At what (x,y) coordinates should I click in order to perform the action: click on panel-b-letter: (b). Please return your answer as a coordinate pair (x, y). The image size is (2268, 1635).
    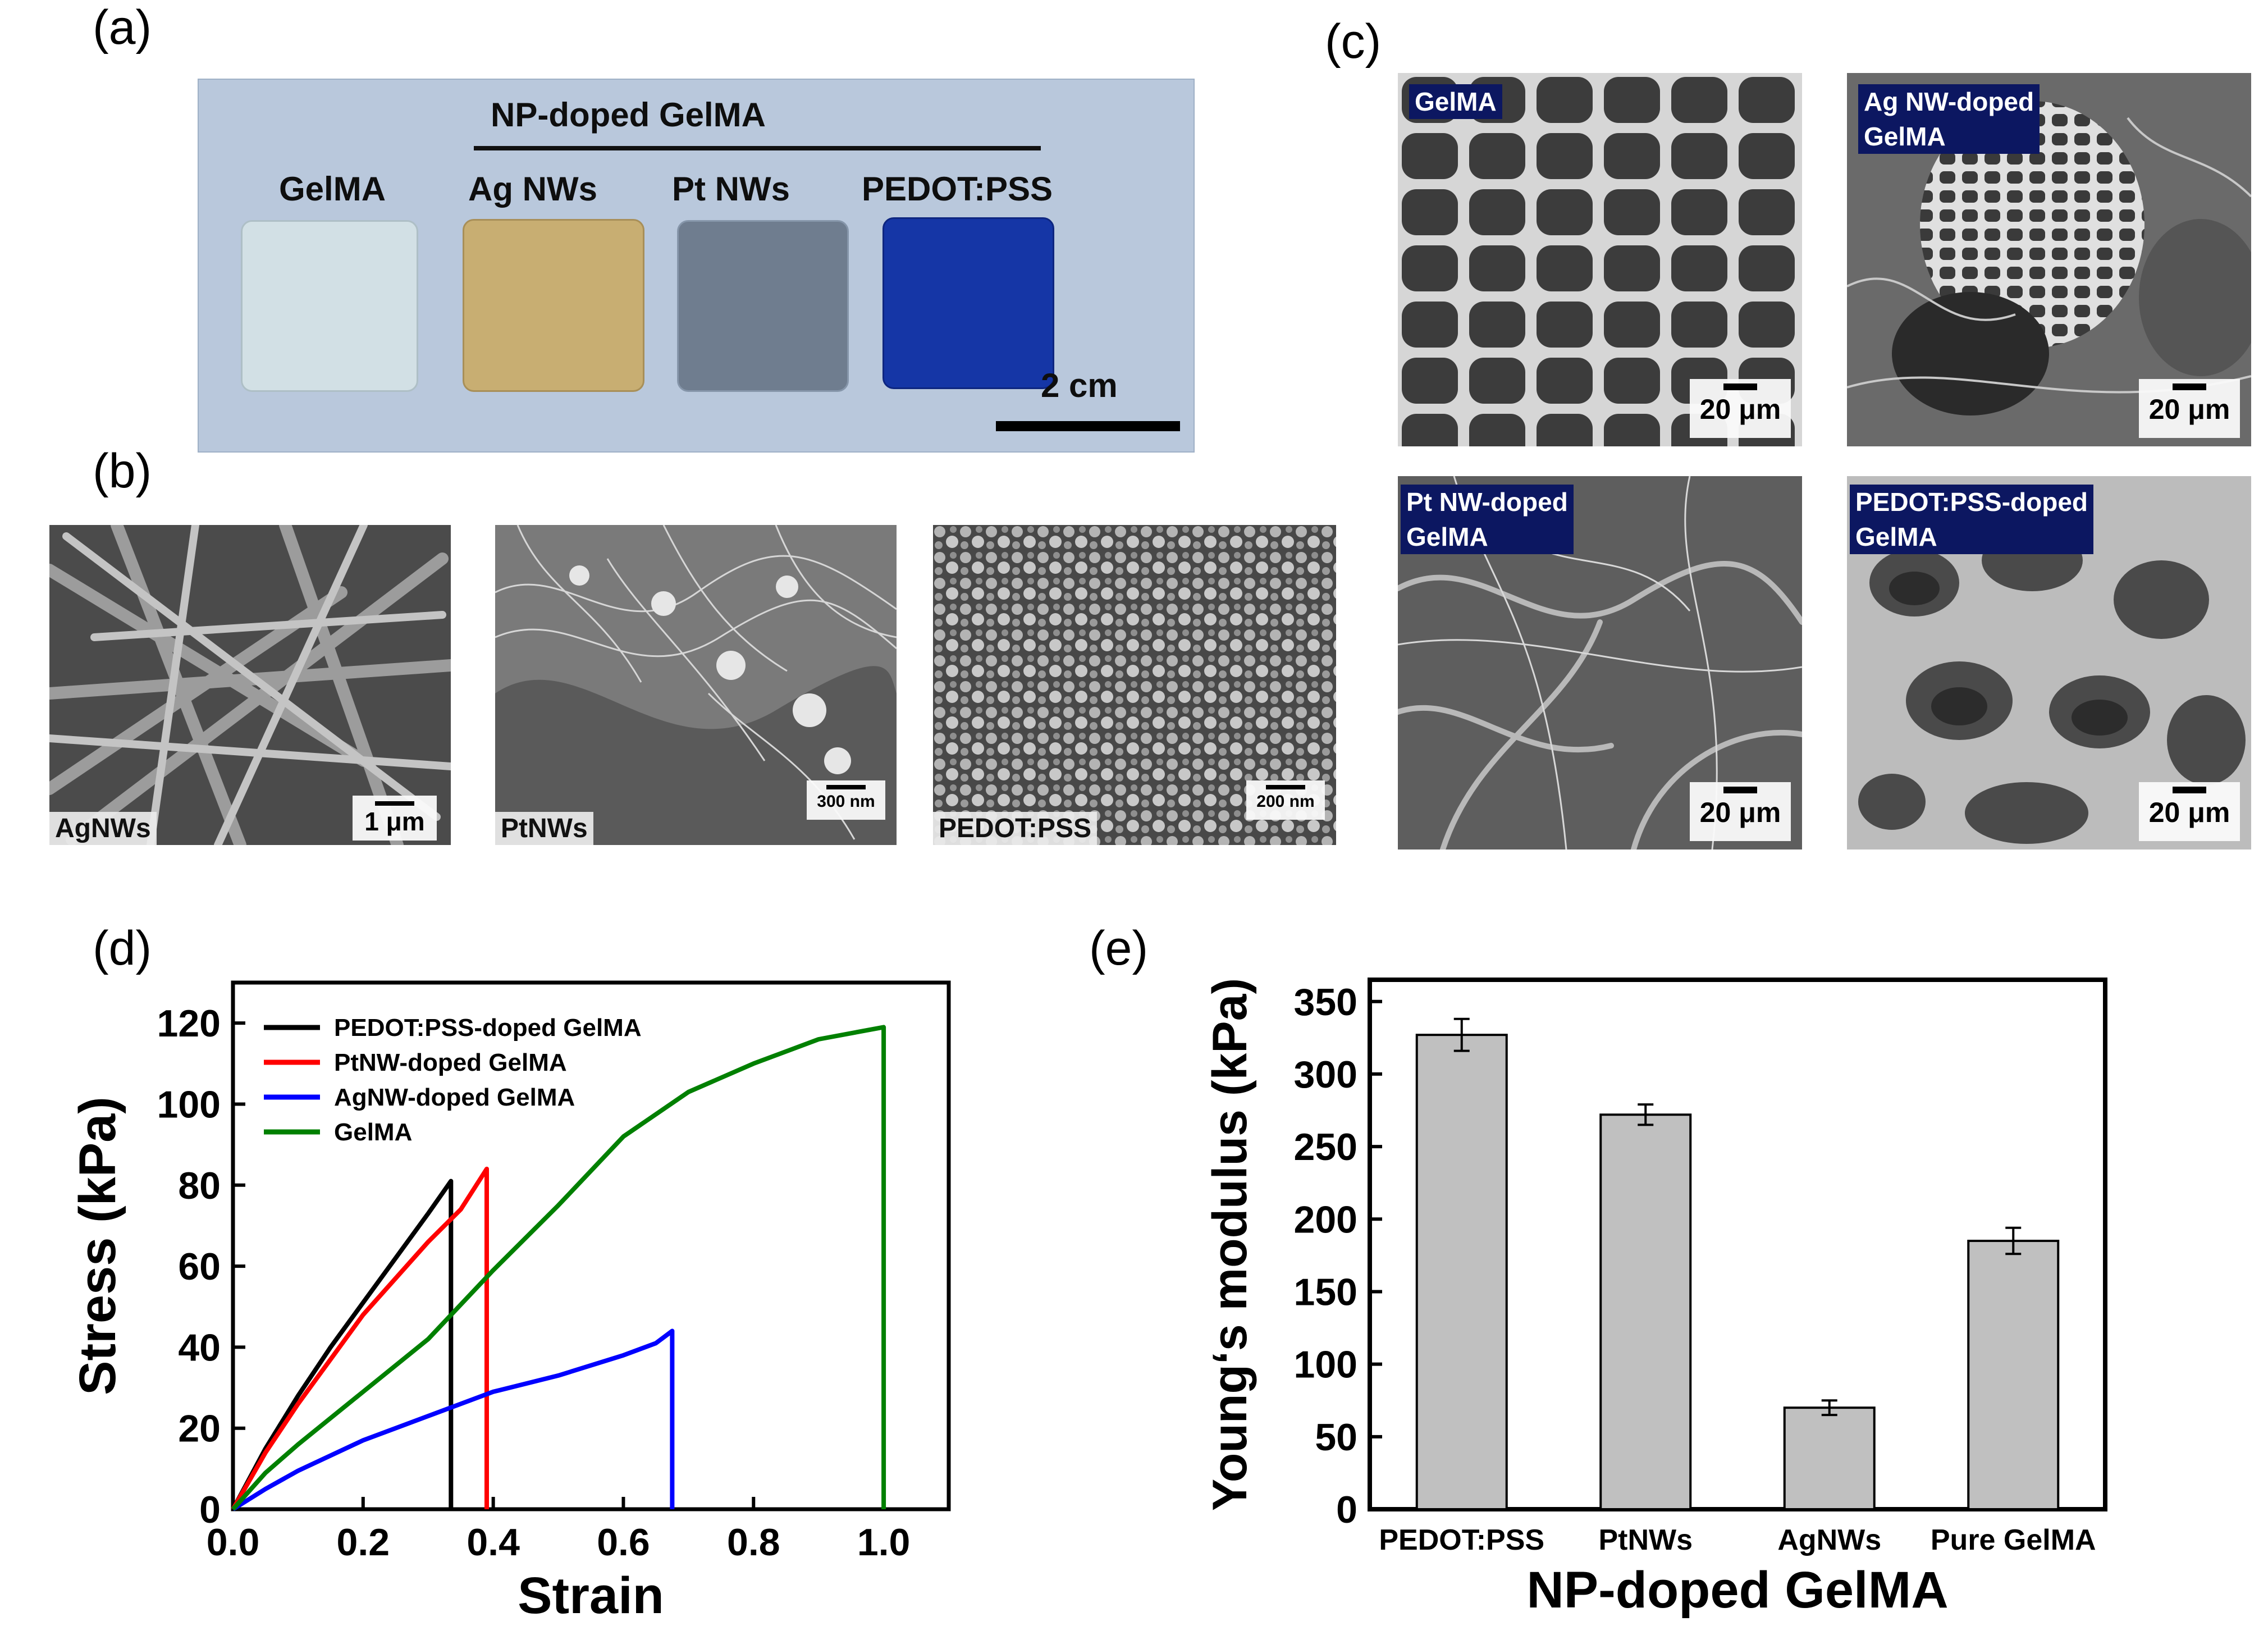
    Looking at the image, I should click on (123, 471).